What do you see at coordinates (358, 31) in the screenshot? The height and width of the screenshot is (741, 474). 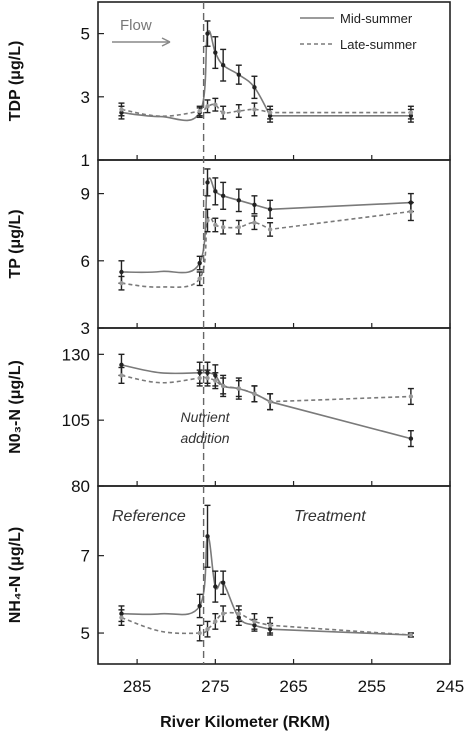 I see `legend: Mid-summer Late-summer` at bounding box center [358, 31].